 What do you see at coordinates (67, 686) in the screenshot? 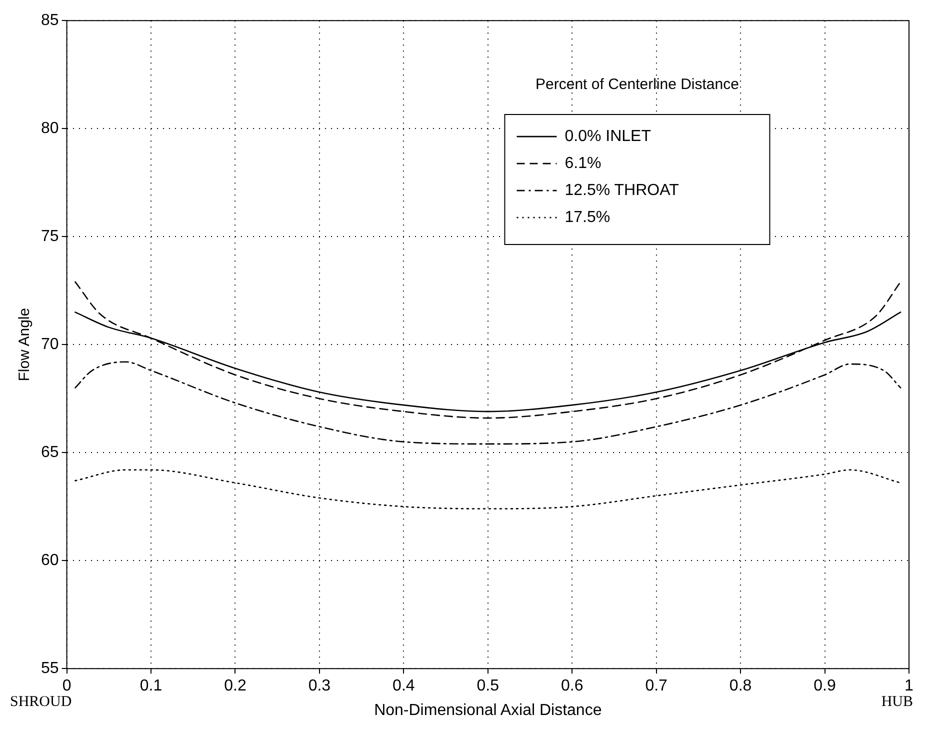
I see `x-tick-label: 0` at bounding box center [67, 686].